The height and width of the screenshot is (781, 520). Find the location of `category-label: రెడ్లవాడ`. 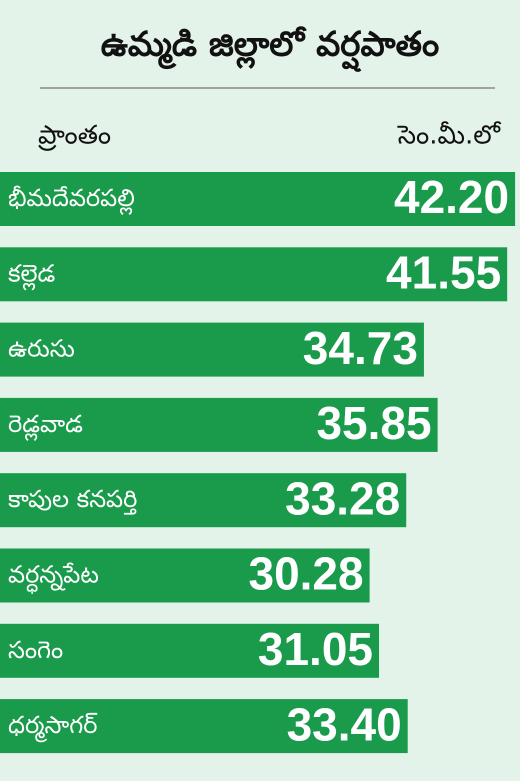

category-label: రెడ్లవాడ is located at coordinates (45, 425).